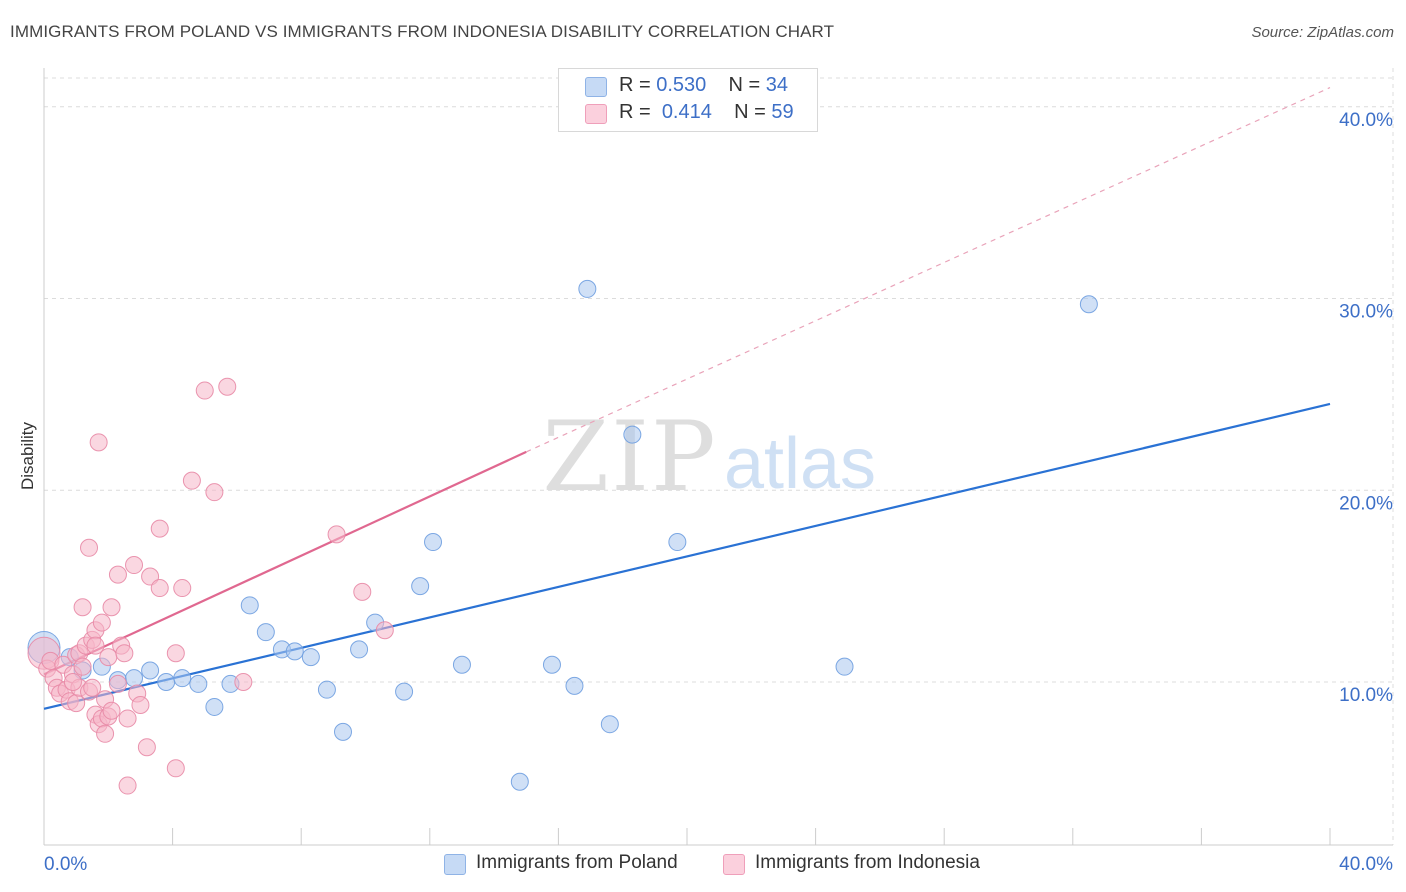 The height and width of the screenshot is (892, 1406). Describe the element at coordinates (1366, 120) in the screenshot. I see `y-tick-label: 40.0%` at that location.